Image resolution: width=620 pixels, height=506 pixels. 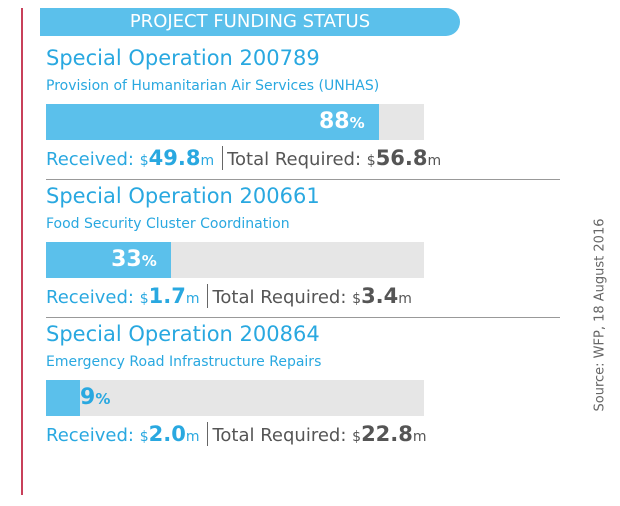 What do you see at coordinates (174, 158) in the screenshot?
I see `received-amount: 49.8` at bounding box center [174, 158].